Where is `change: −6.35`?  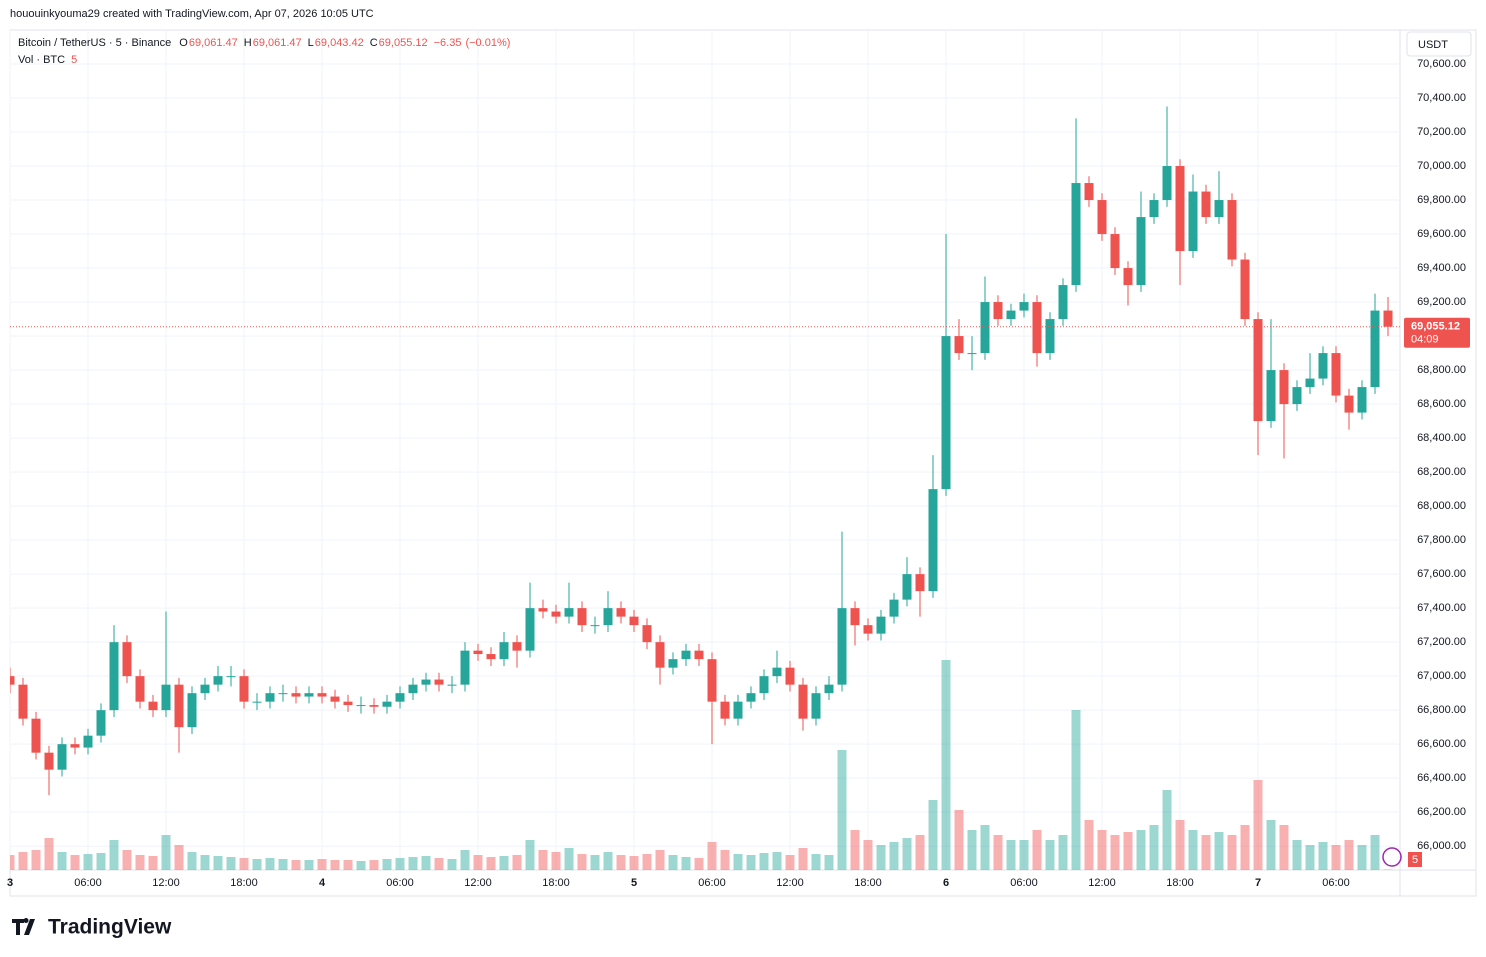
change: −6.35 is located at coordinates (447, 43).